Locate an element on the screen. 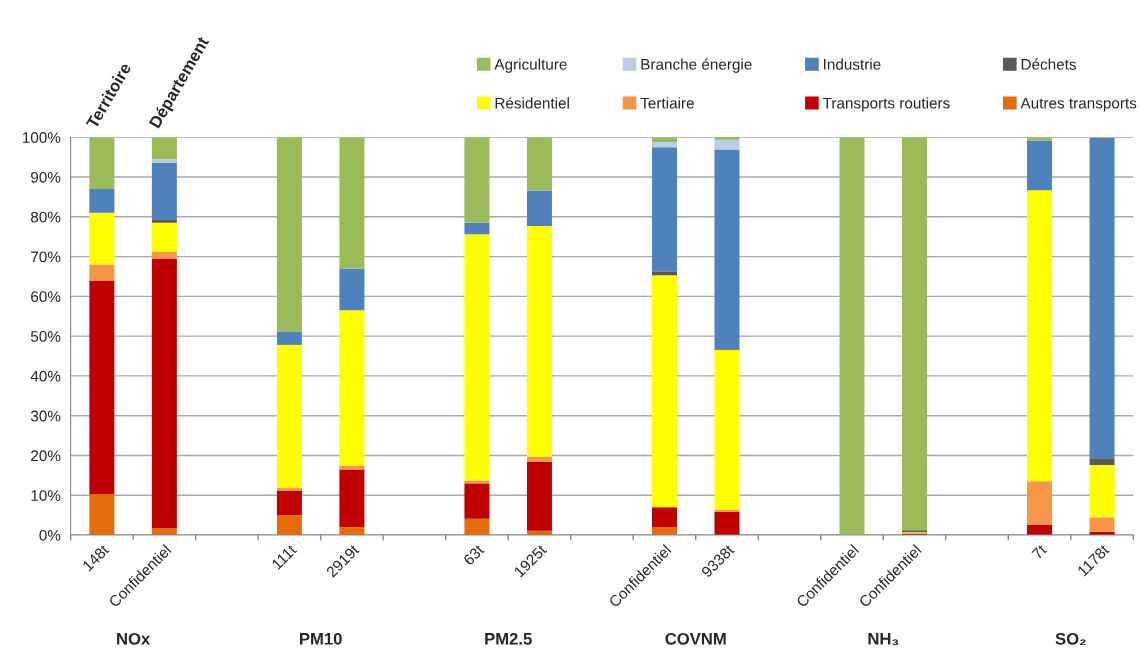  text: PM2.5 is located at coordinates (508, 638).